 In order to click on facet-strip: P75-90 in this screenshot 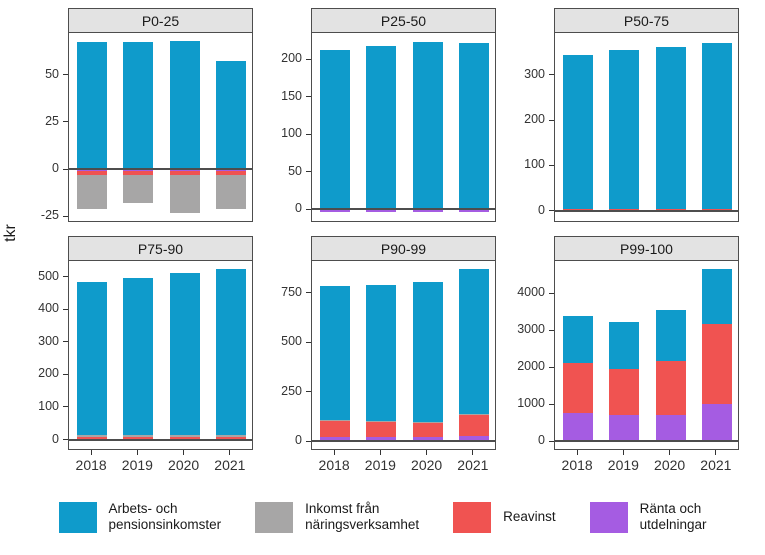, I will do `click(160, 248)`.